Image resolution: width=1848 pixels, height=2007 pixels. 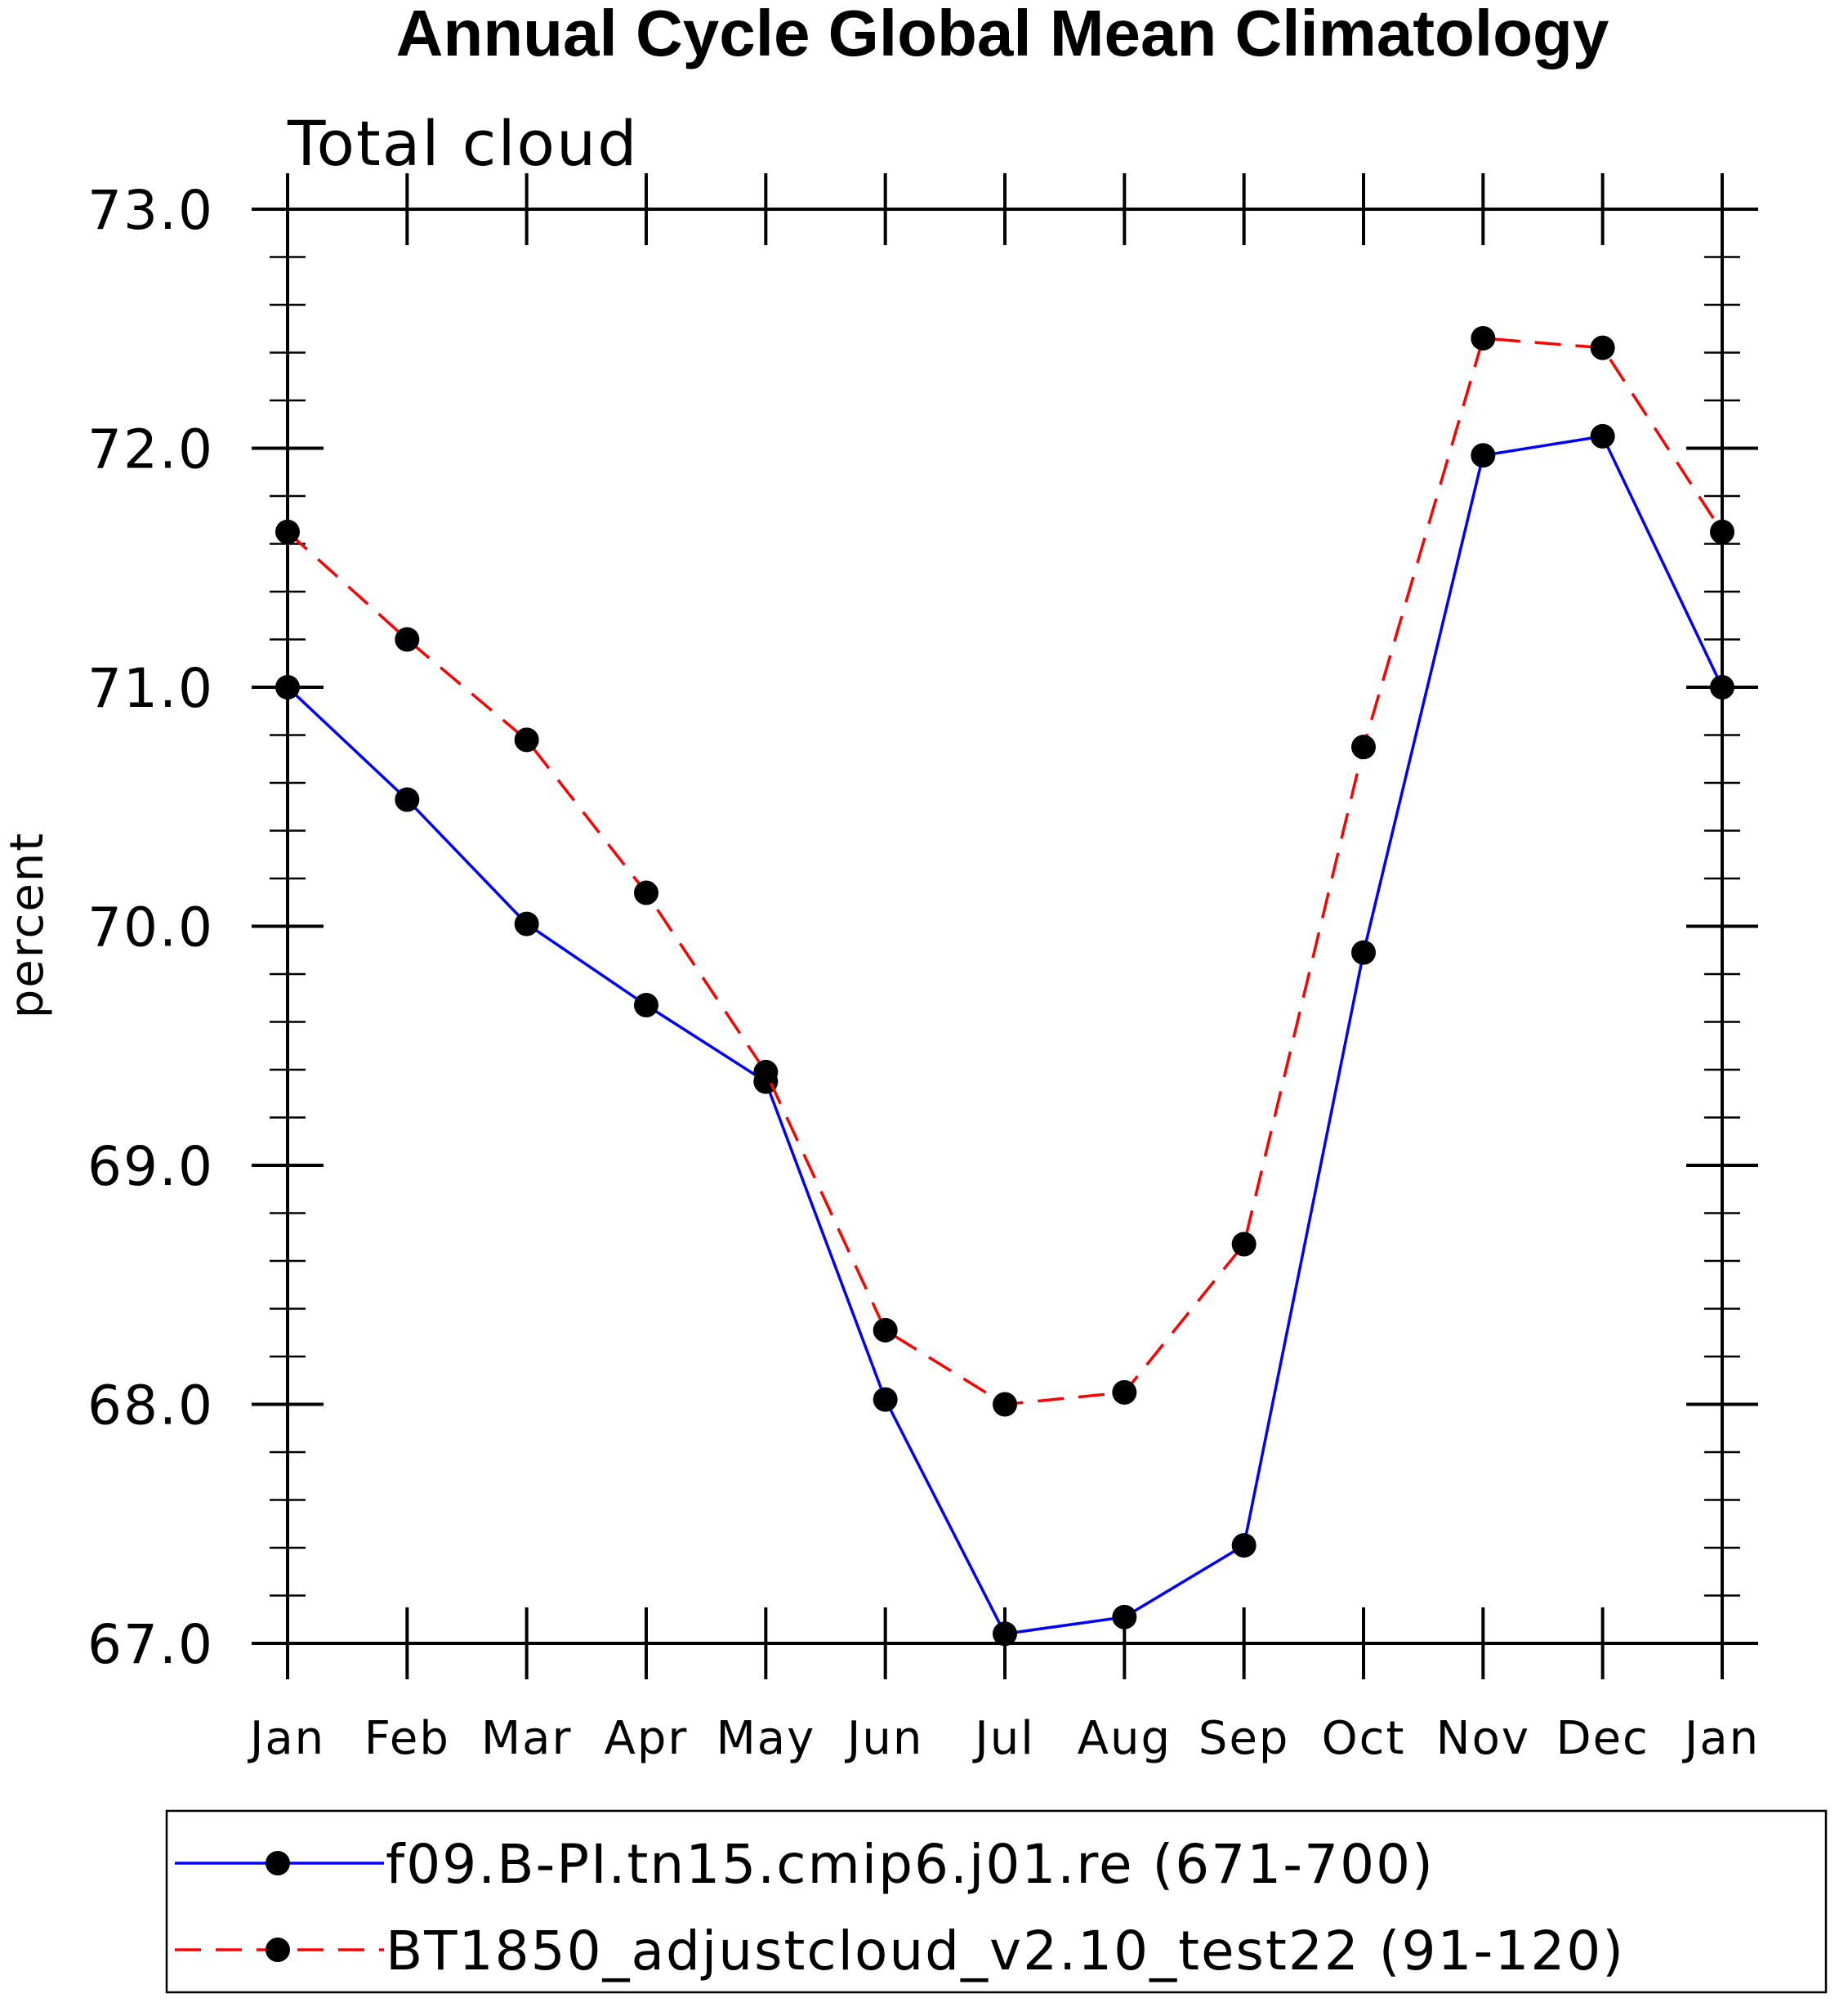 I want to click on x-tick-label: Aug, so click(x=1125, y=1738).